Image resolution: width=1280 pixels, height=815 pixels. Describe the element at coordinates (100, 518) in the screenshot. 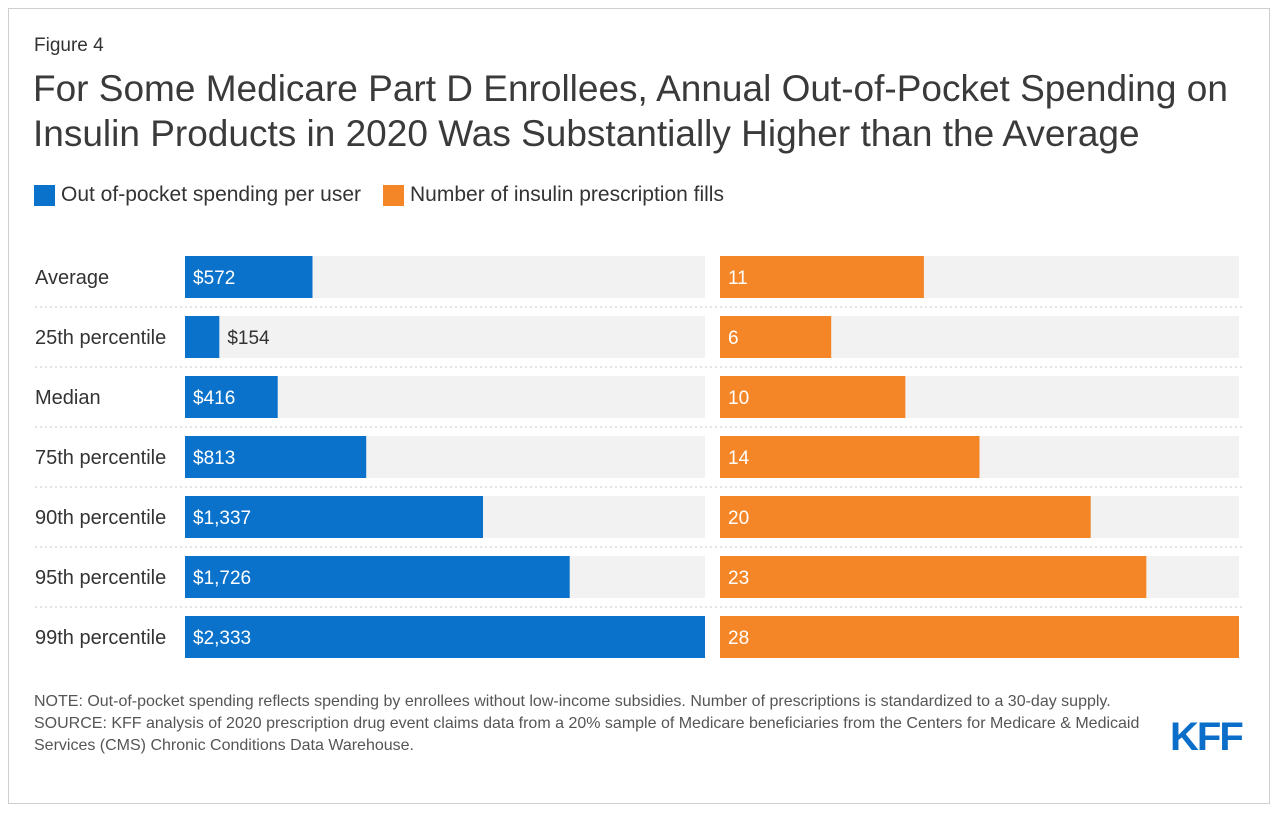

I see `category-label-90th-percentile: 90th percentile` at that location.